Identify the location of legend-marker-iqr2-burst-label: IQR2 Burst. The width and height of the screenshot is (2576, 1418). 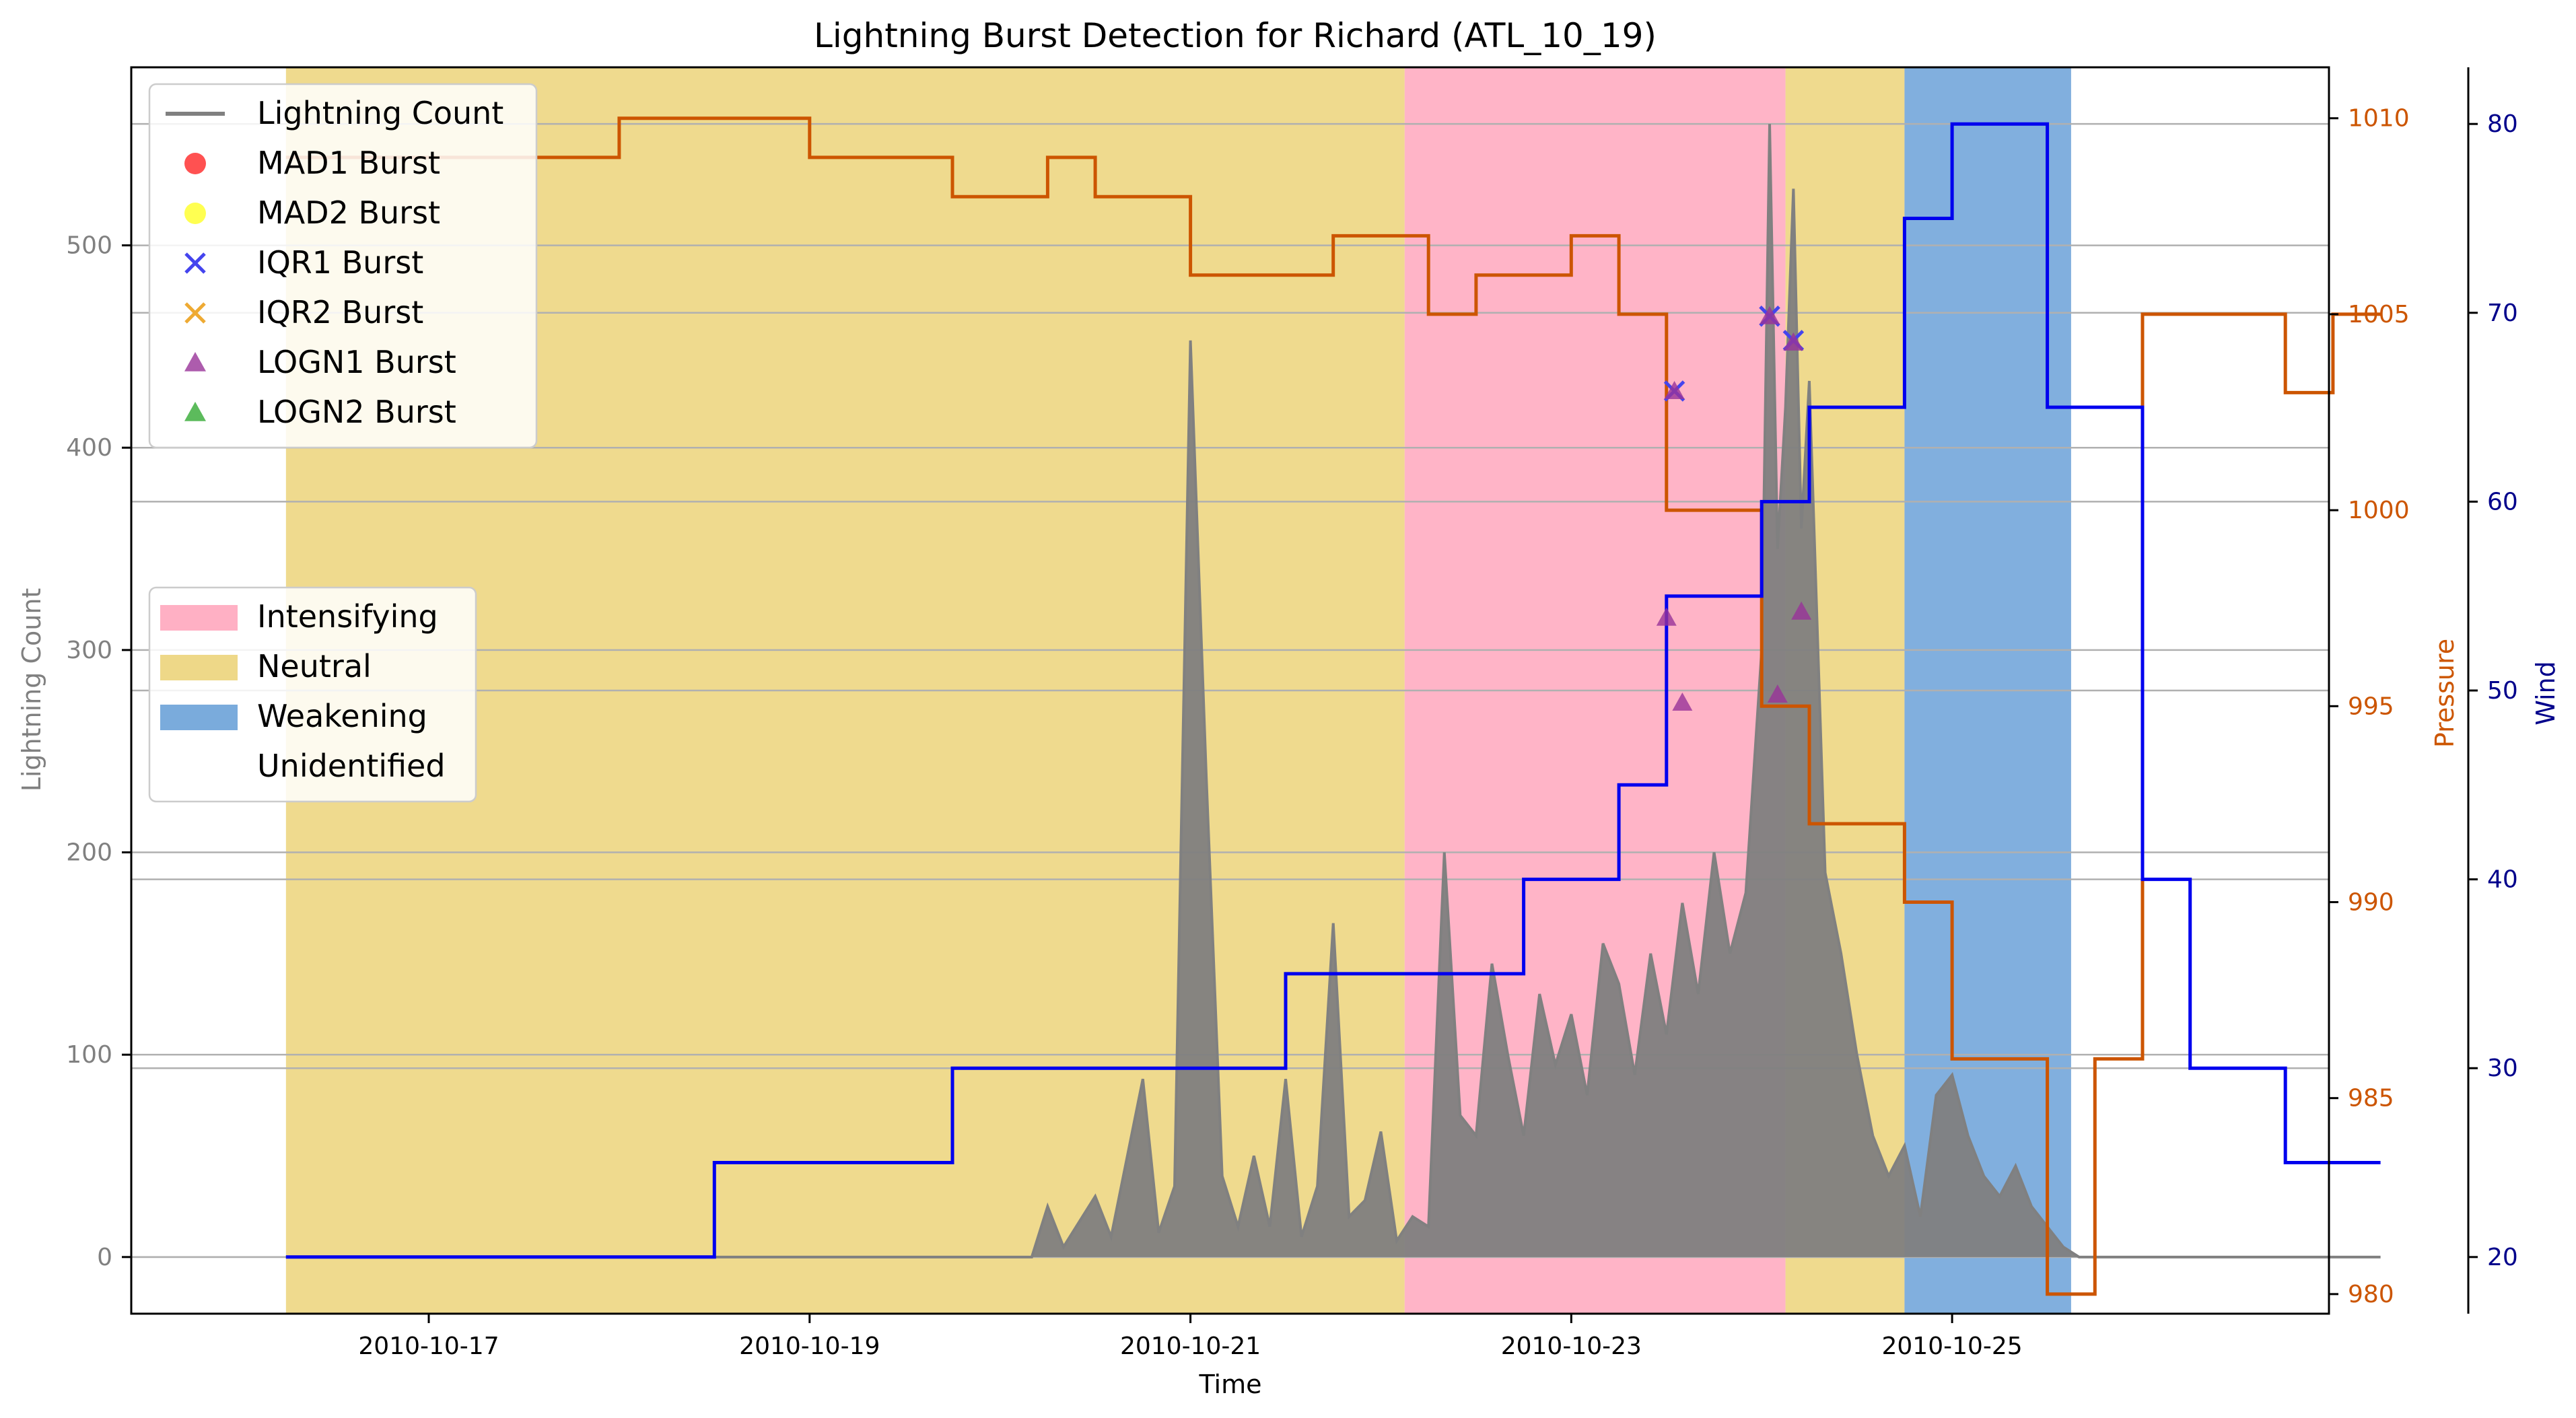
(340, 312).